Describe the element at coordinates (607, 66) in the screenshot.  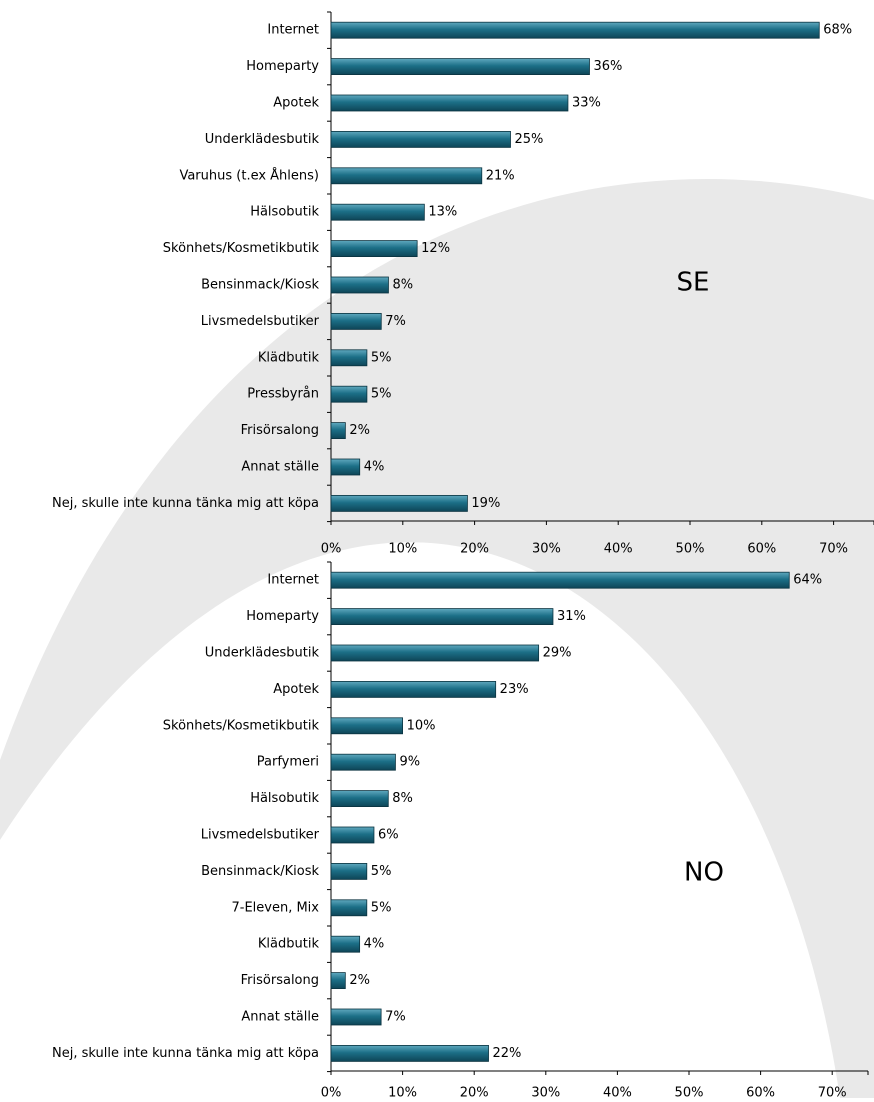
I see `data-label: 36%` at that location.